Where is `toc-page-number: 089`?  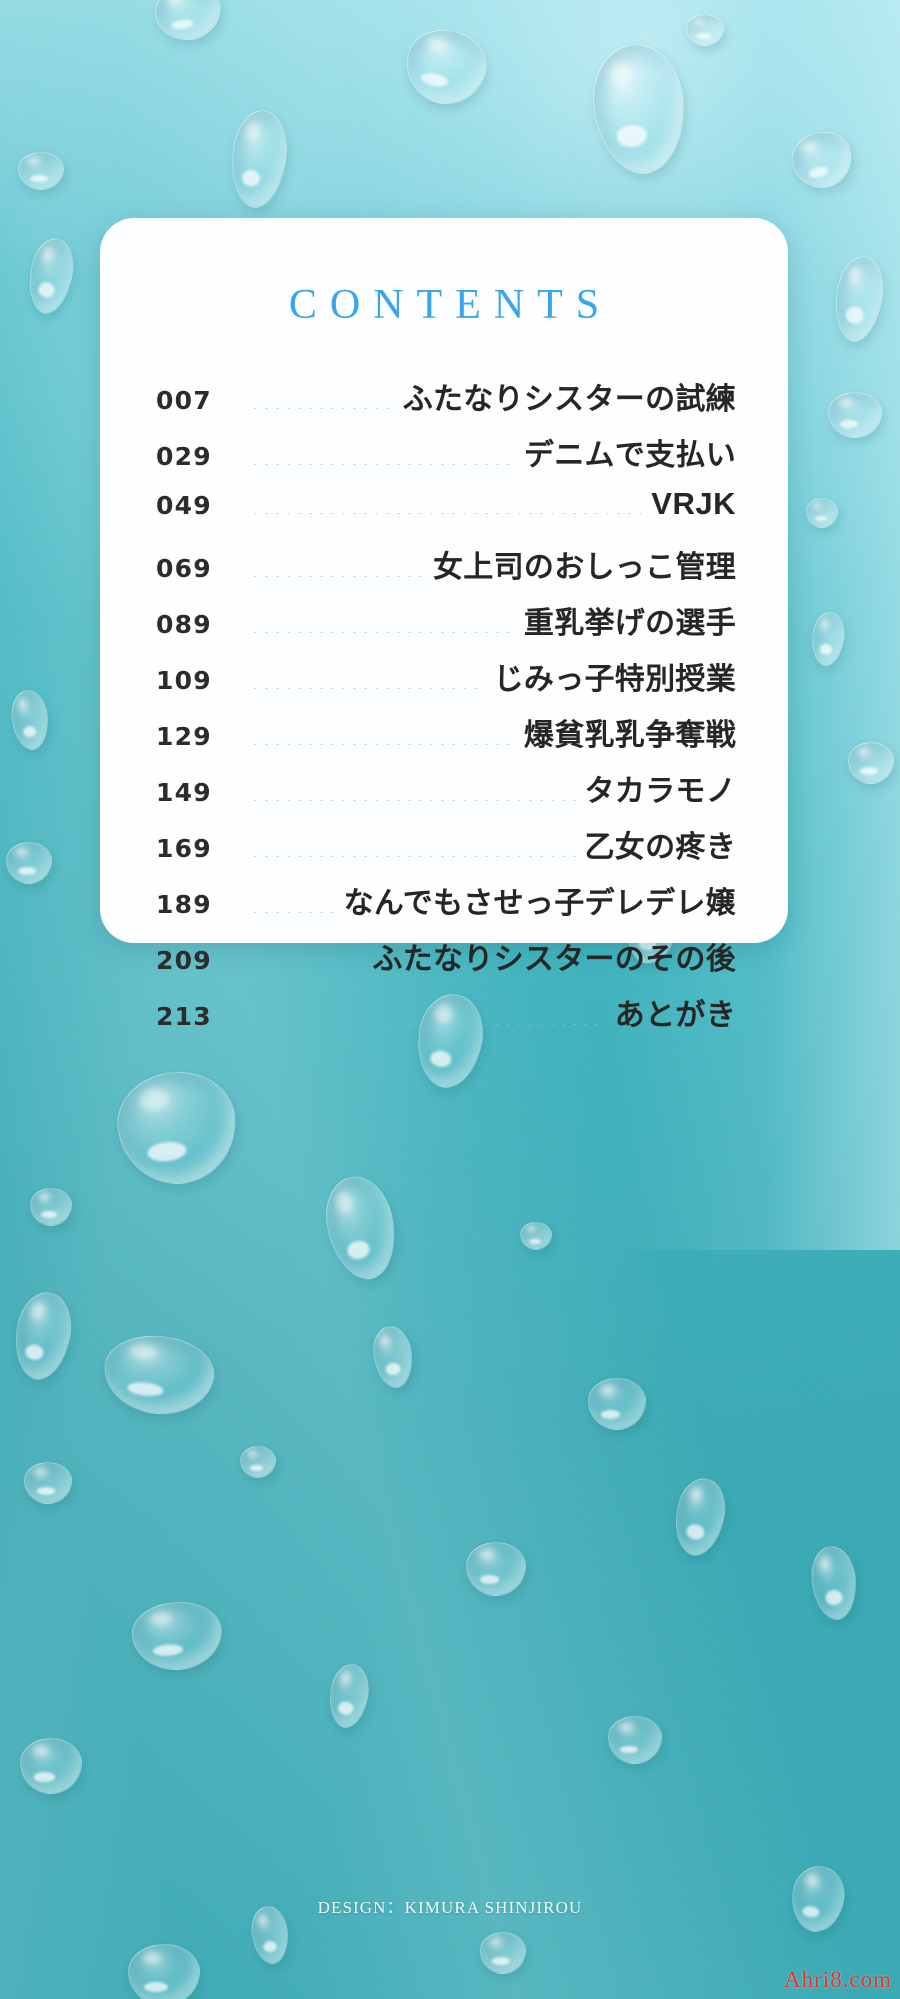
toc-page-number: 089 is located at coordinates (184, 624).